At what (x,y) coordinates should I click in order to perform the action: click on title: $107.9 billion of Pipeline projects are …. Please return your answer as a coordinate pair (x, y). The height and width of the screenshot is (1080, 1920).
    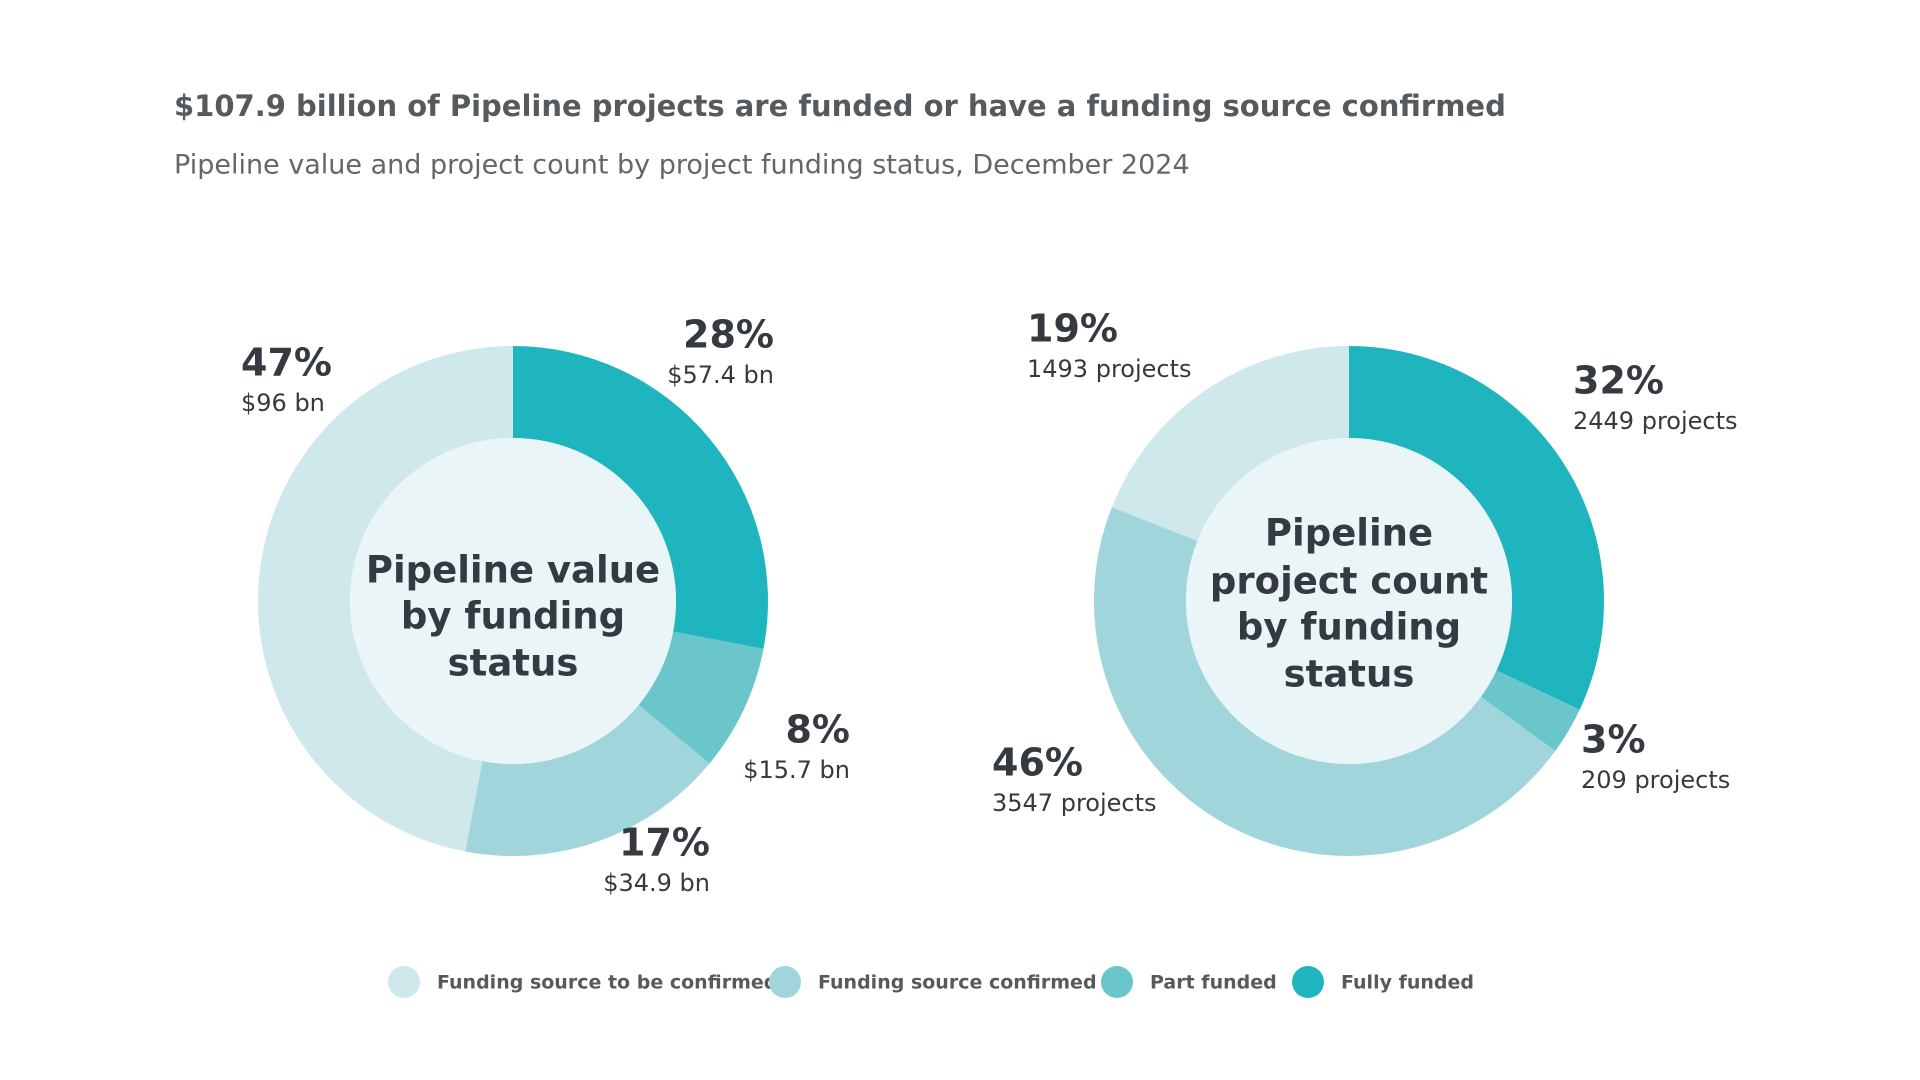
    Looking at the image, I should click on (840, 106).